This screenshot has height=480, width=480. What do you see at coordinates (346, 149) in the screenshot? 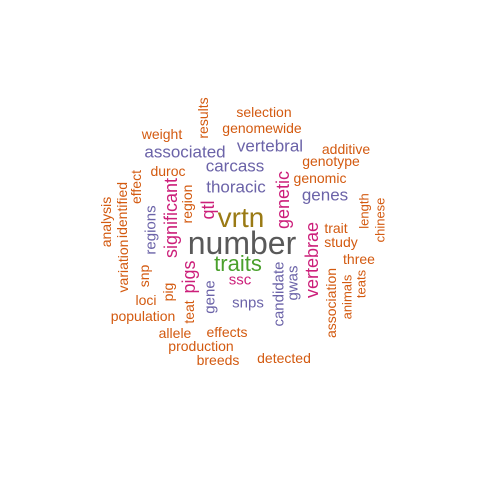
I see `word-additive: additive` at bounding box center [346, 149].